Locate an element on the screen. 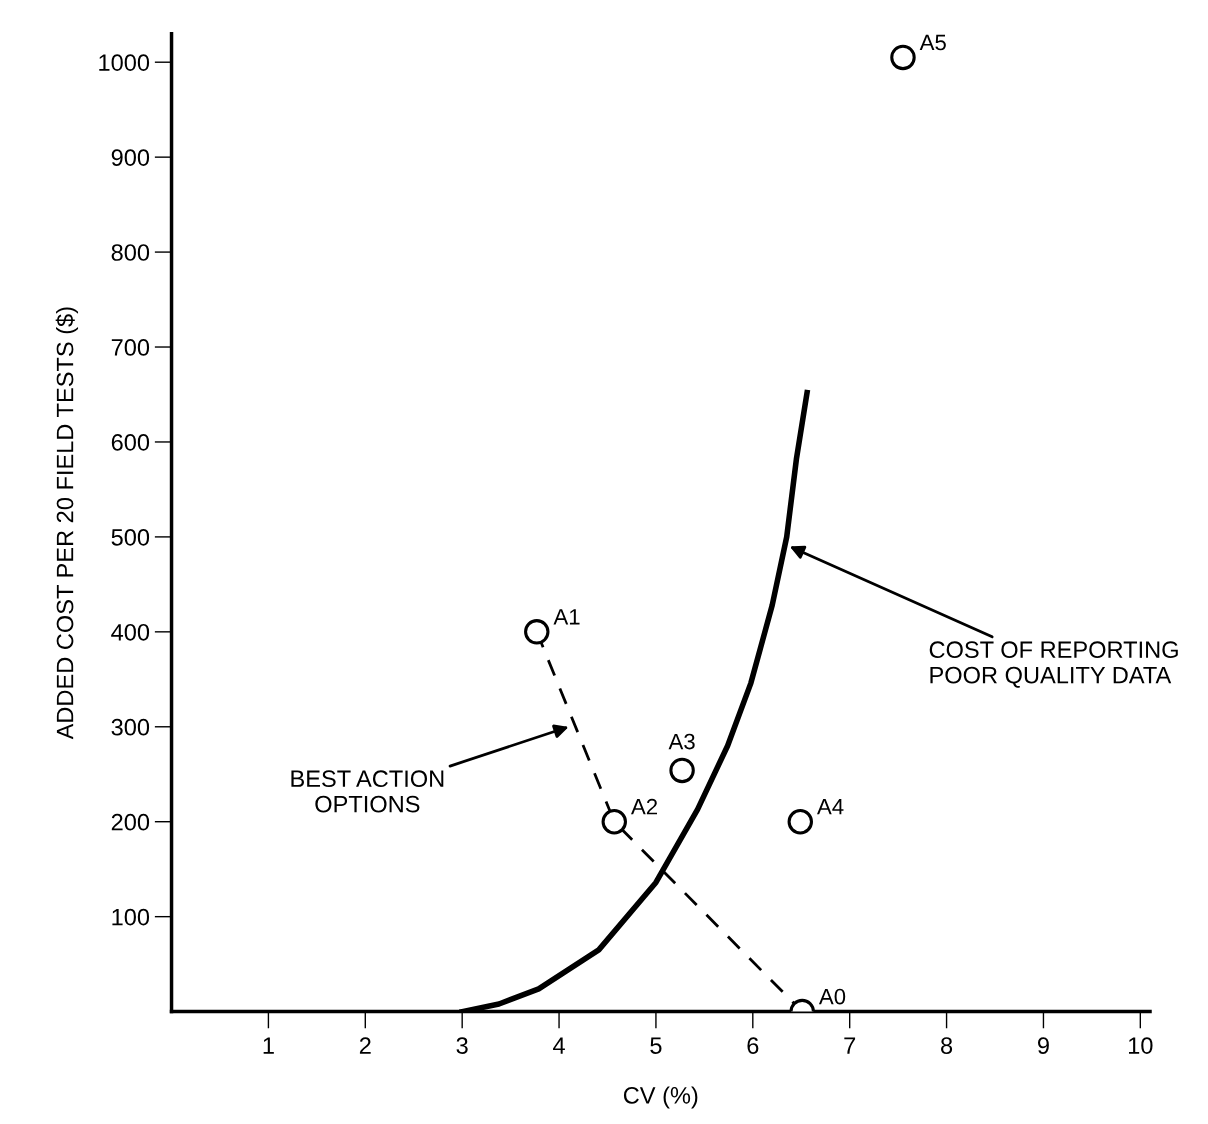 The image size is (1208, 1124). x-tick-label: 9 is located at coordinates (1043, 1045).